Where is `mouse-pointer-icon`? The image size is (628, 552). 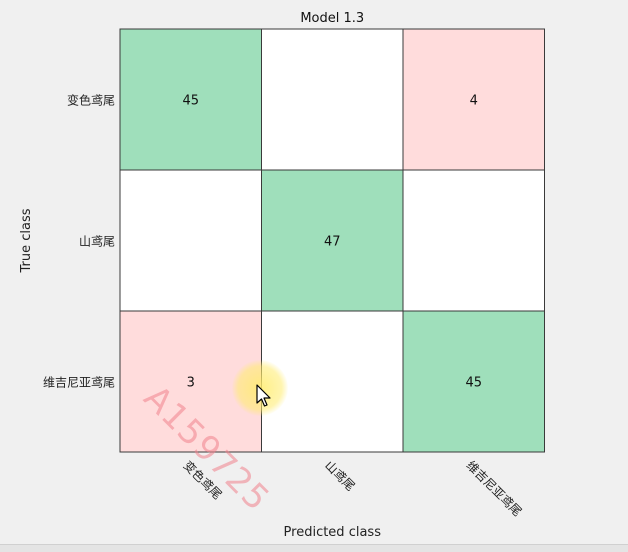
mouse-pointer-icon is located at coordinates (263, 395).